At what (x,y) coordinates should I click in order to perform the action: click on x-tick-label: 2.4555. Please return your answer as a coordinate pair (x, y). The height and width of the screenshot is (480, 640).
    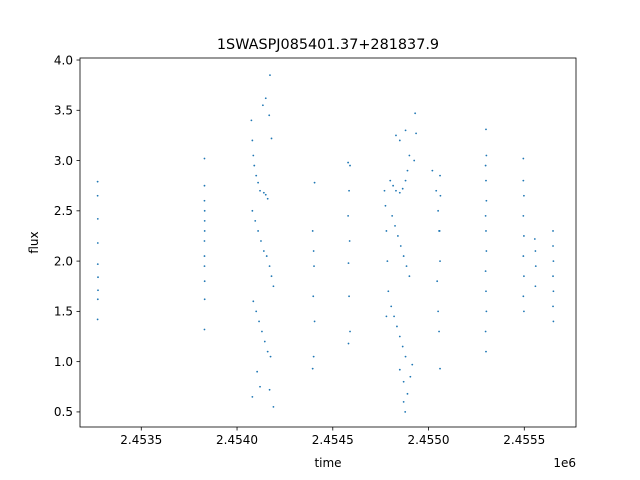
    Looking at the image, I should click on (524, 440).